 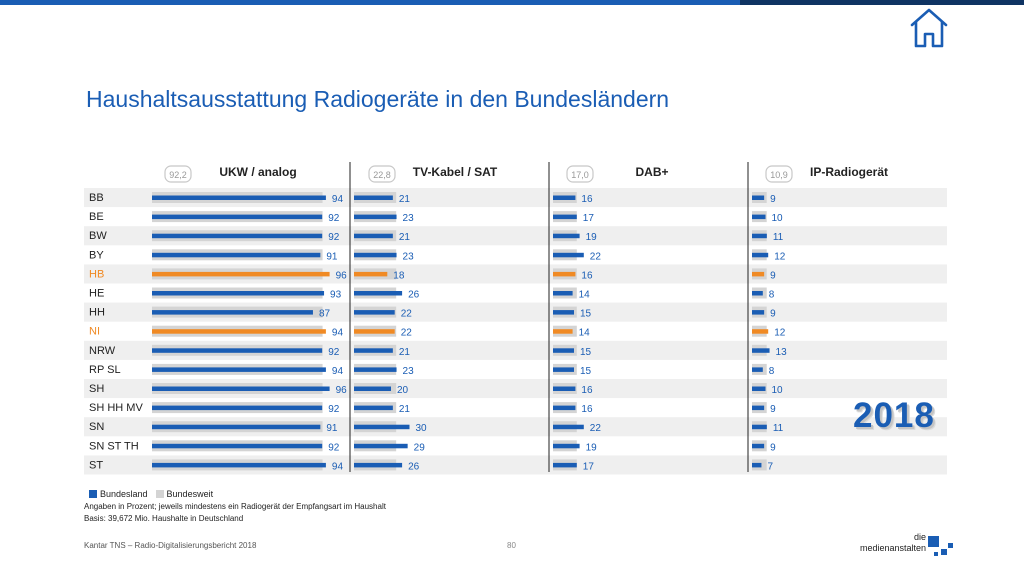 I want to click on value-label: 10, so click(x=778, y=218).